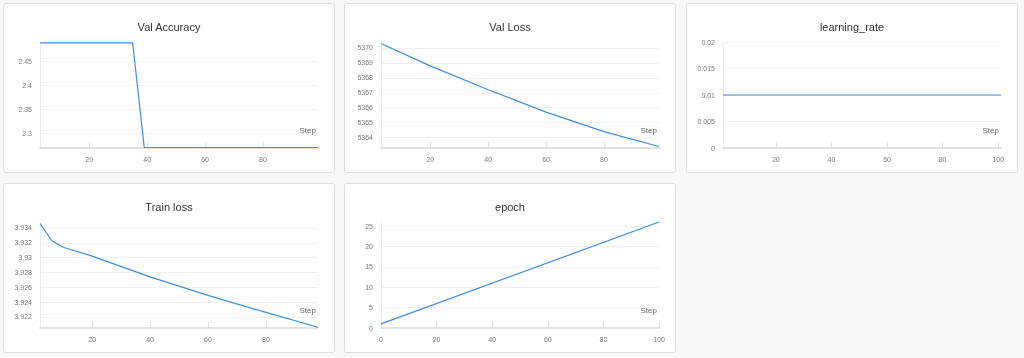  Describe the element at coordinates (169, 26) in the screenshot. I see `chart-title: Val Accuracy` at that location.